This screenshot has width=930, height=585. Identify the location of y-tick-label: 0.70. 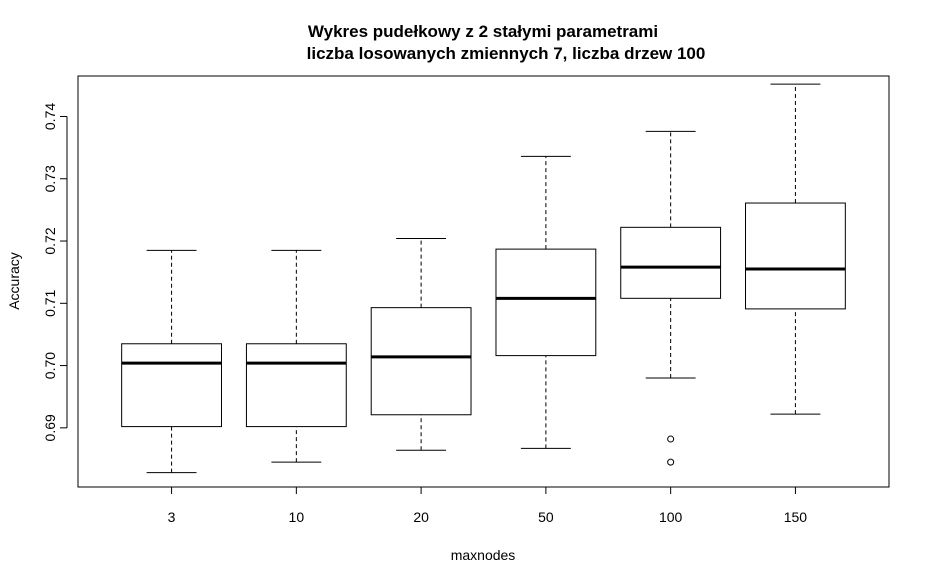
(50, 365).